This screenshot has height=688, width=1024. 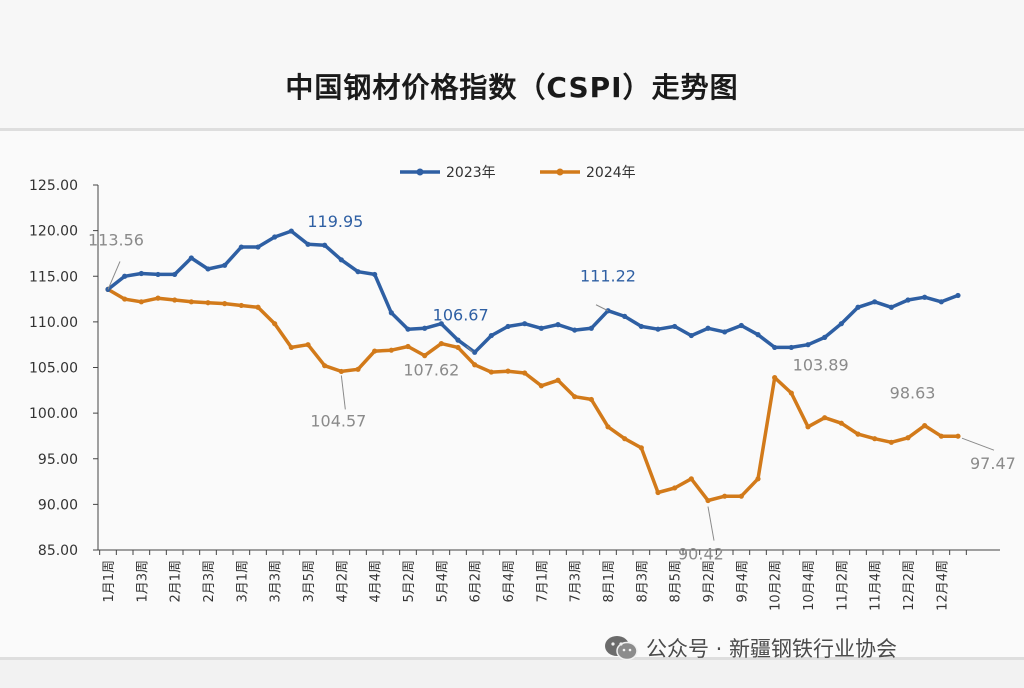 What do you see at coordinates (461, 314) in the screenshot?
I see `data-label: 106.67` at bounding box center [461, 314].